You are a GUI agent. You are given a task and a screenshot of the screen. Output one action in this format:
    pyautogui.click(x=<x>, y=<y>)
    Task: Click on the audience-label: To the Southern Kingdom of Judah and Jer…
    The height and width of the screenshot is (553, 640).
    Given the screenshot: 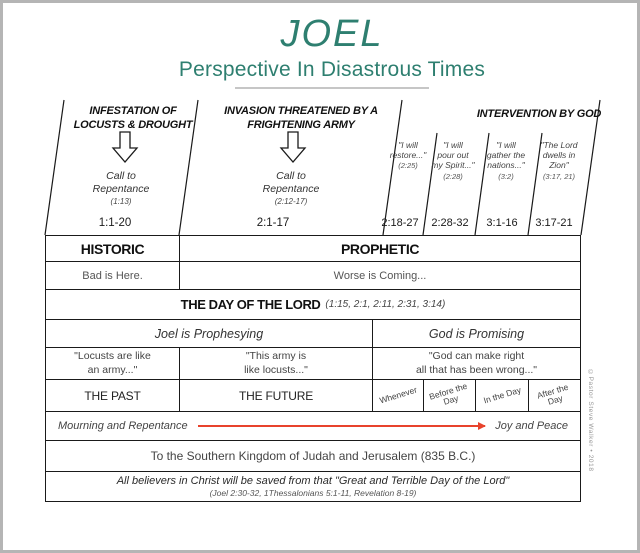 What is the action you would take?
    pyautogui.click(x=313, y=456)
    